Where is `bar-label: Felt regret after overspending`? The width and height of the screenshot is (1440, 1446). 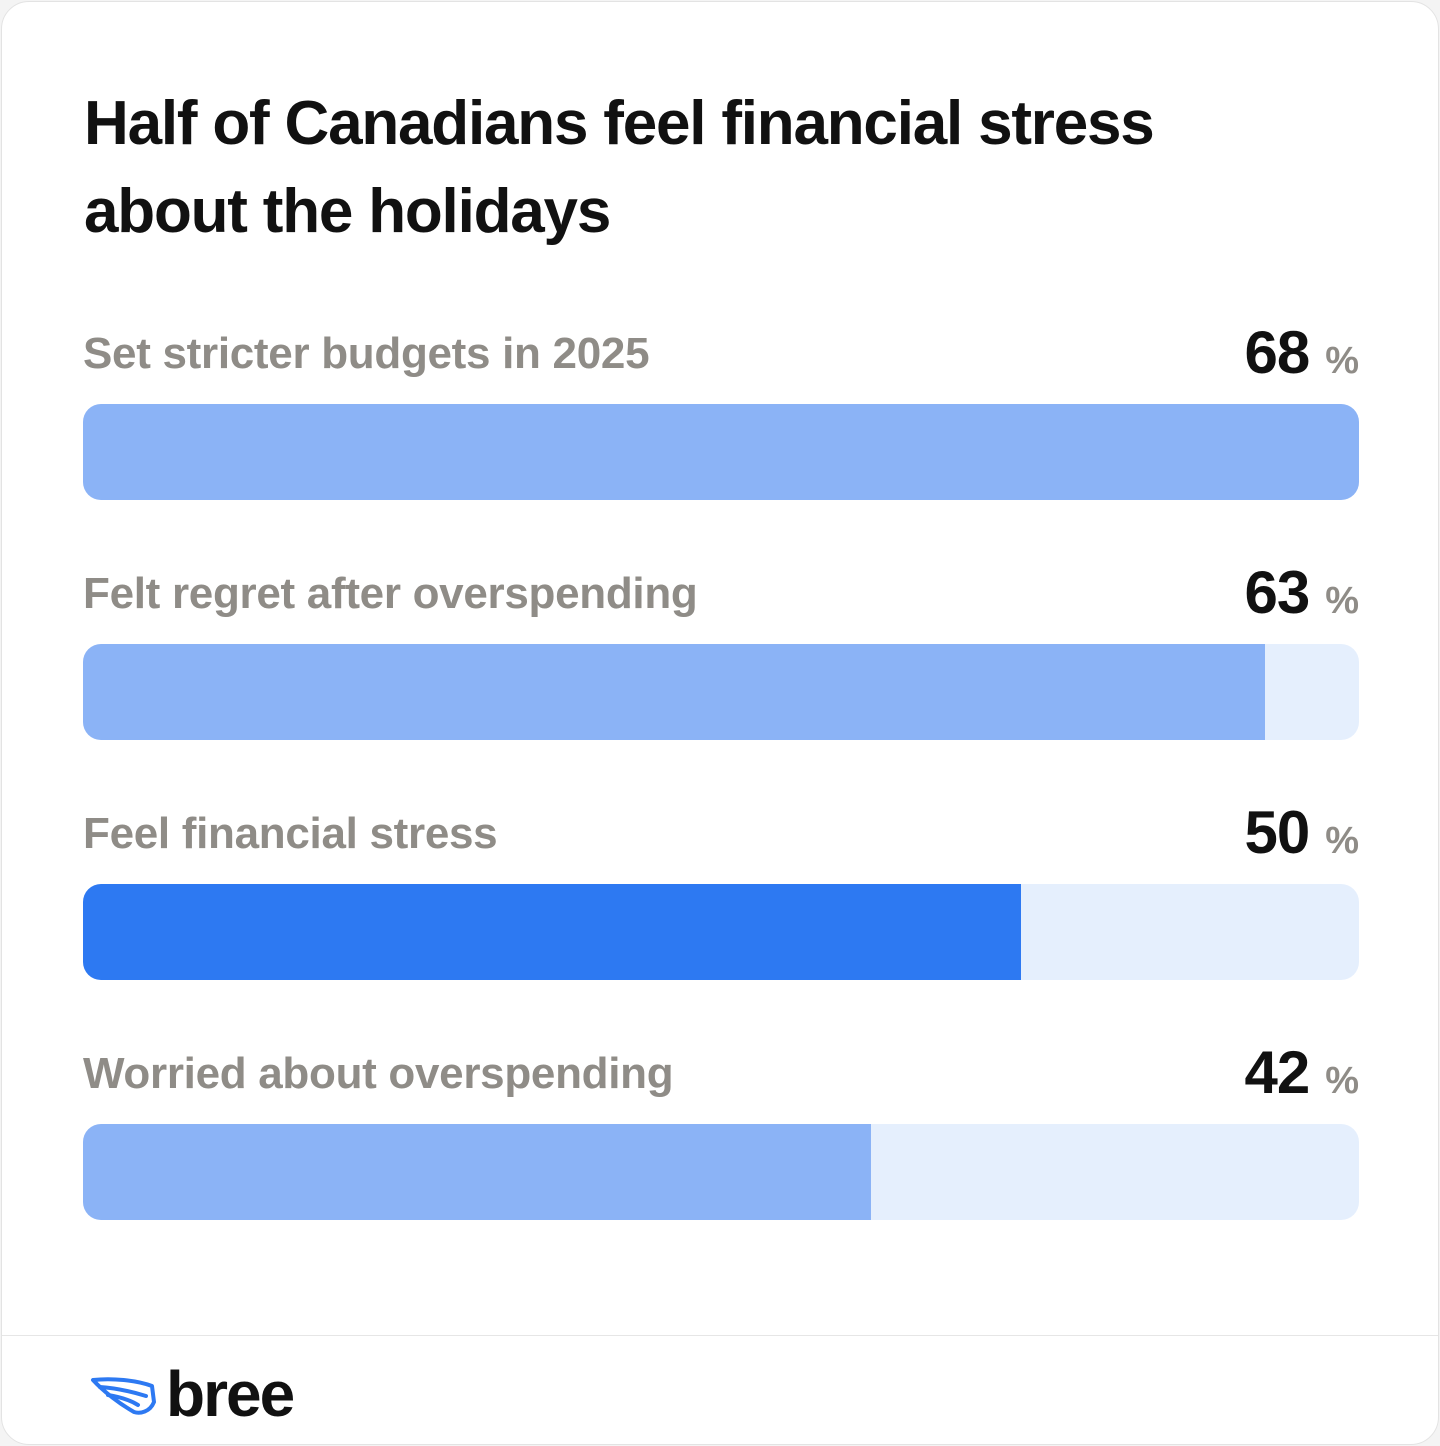
bar-label: Felt regret after overspending is located at coordinates (390, 593).